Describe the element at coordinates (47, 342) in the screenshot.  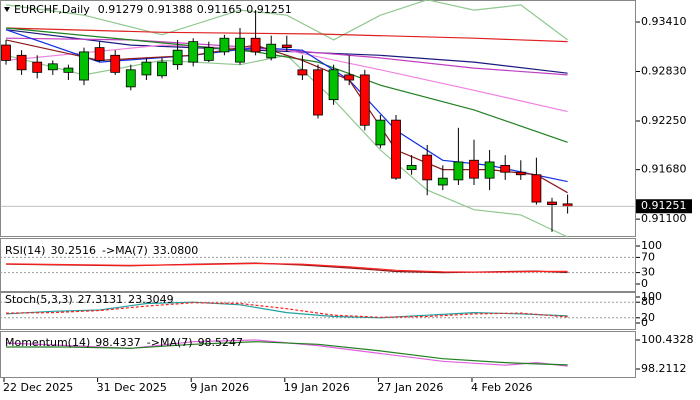
I see `series-name: Momentum(14)` at that location.